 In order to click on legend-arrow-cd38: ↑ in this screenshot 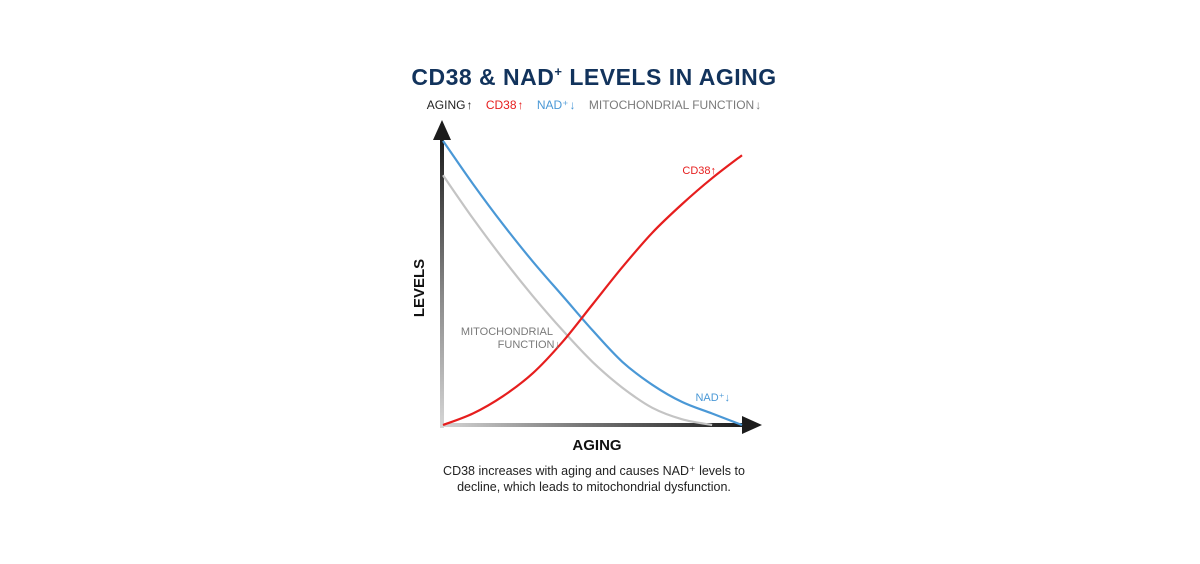, I will do `click(520, 105)`.